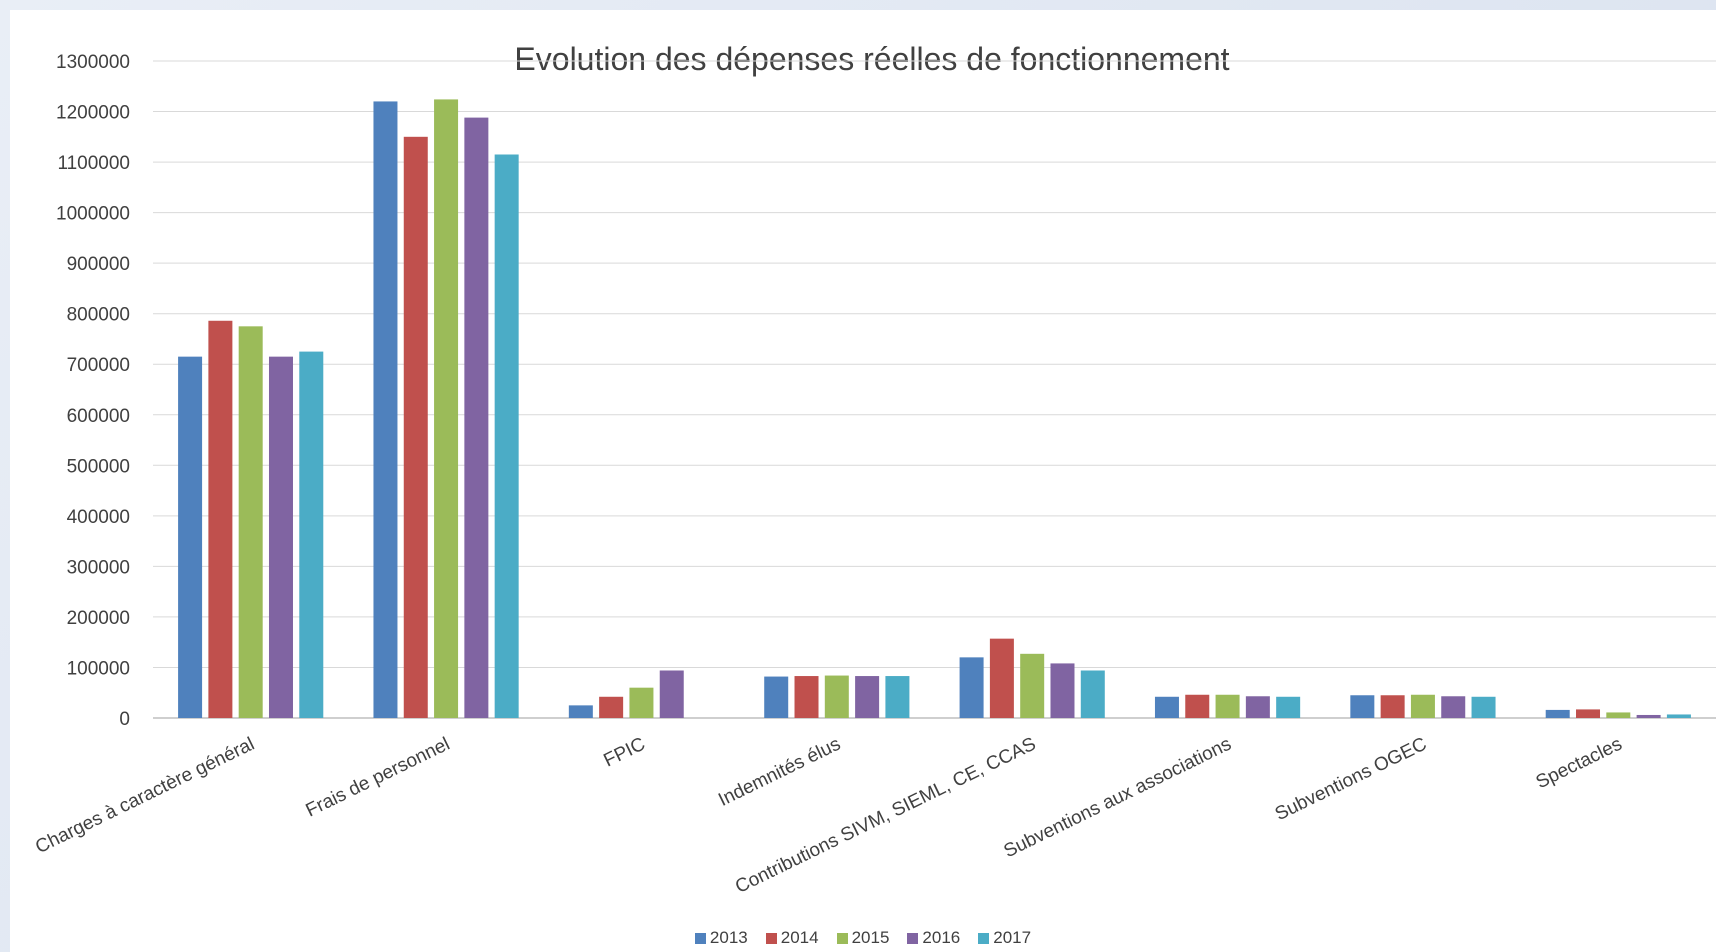 The width and height of the screenshot is (1716, 952). Describe the element at coordinates (625, 753) in the screenshot. I see `x-category-label: FPIC` at that location.